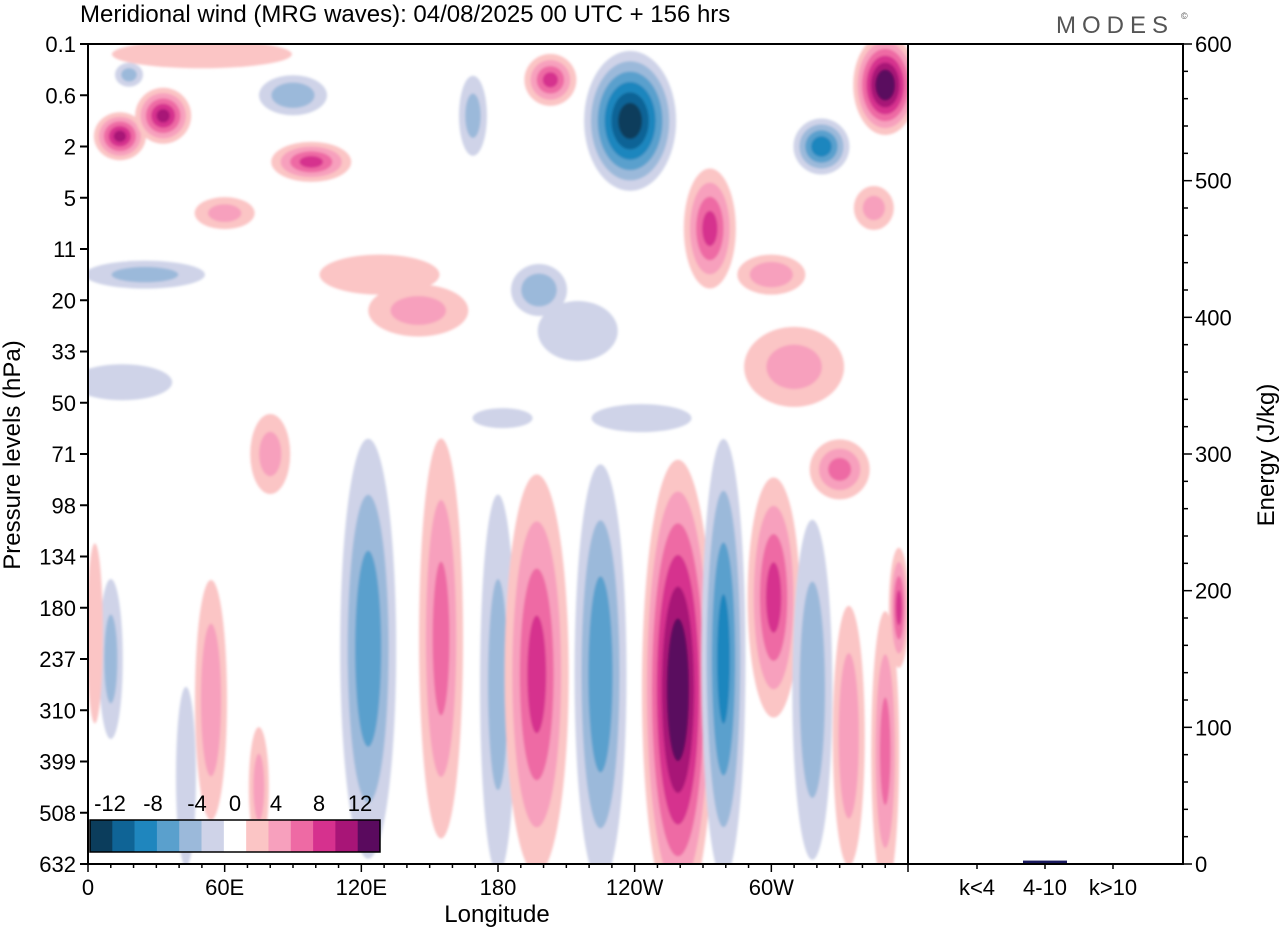 This screenshot has width=1280, height=930. I want to click on brand-logo: MODES, so click(1115, 25).